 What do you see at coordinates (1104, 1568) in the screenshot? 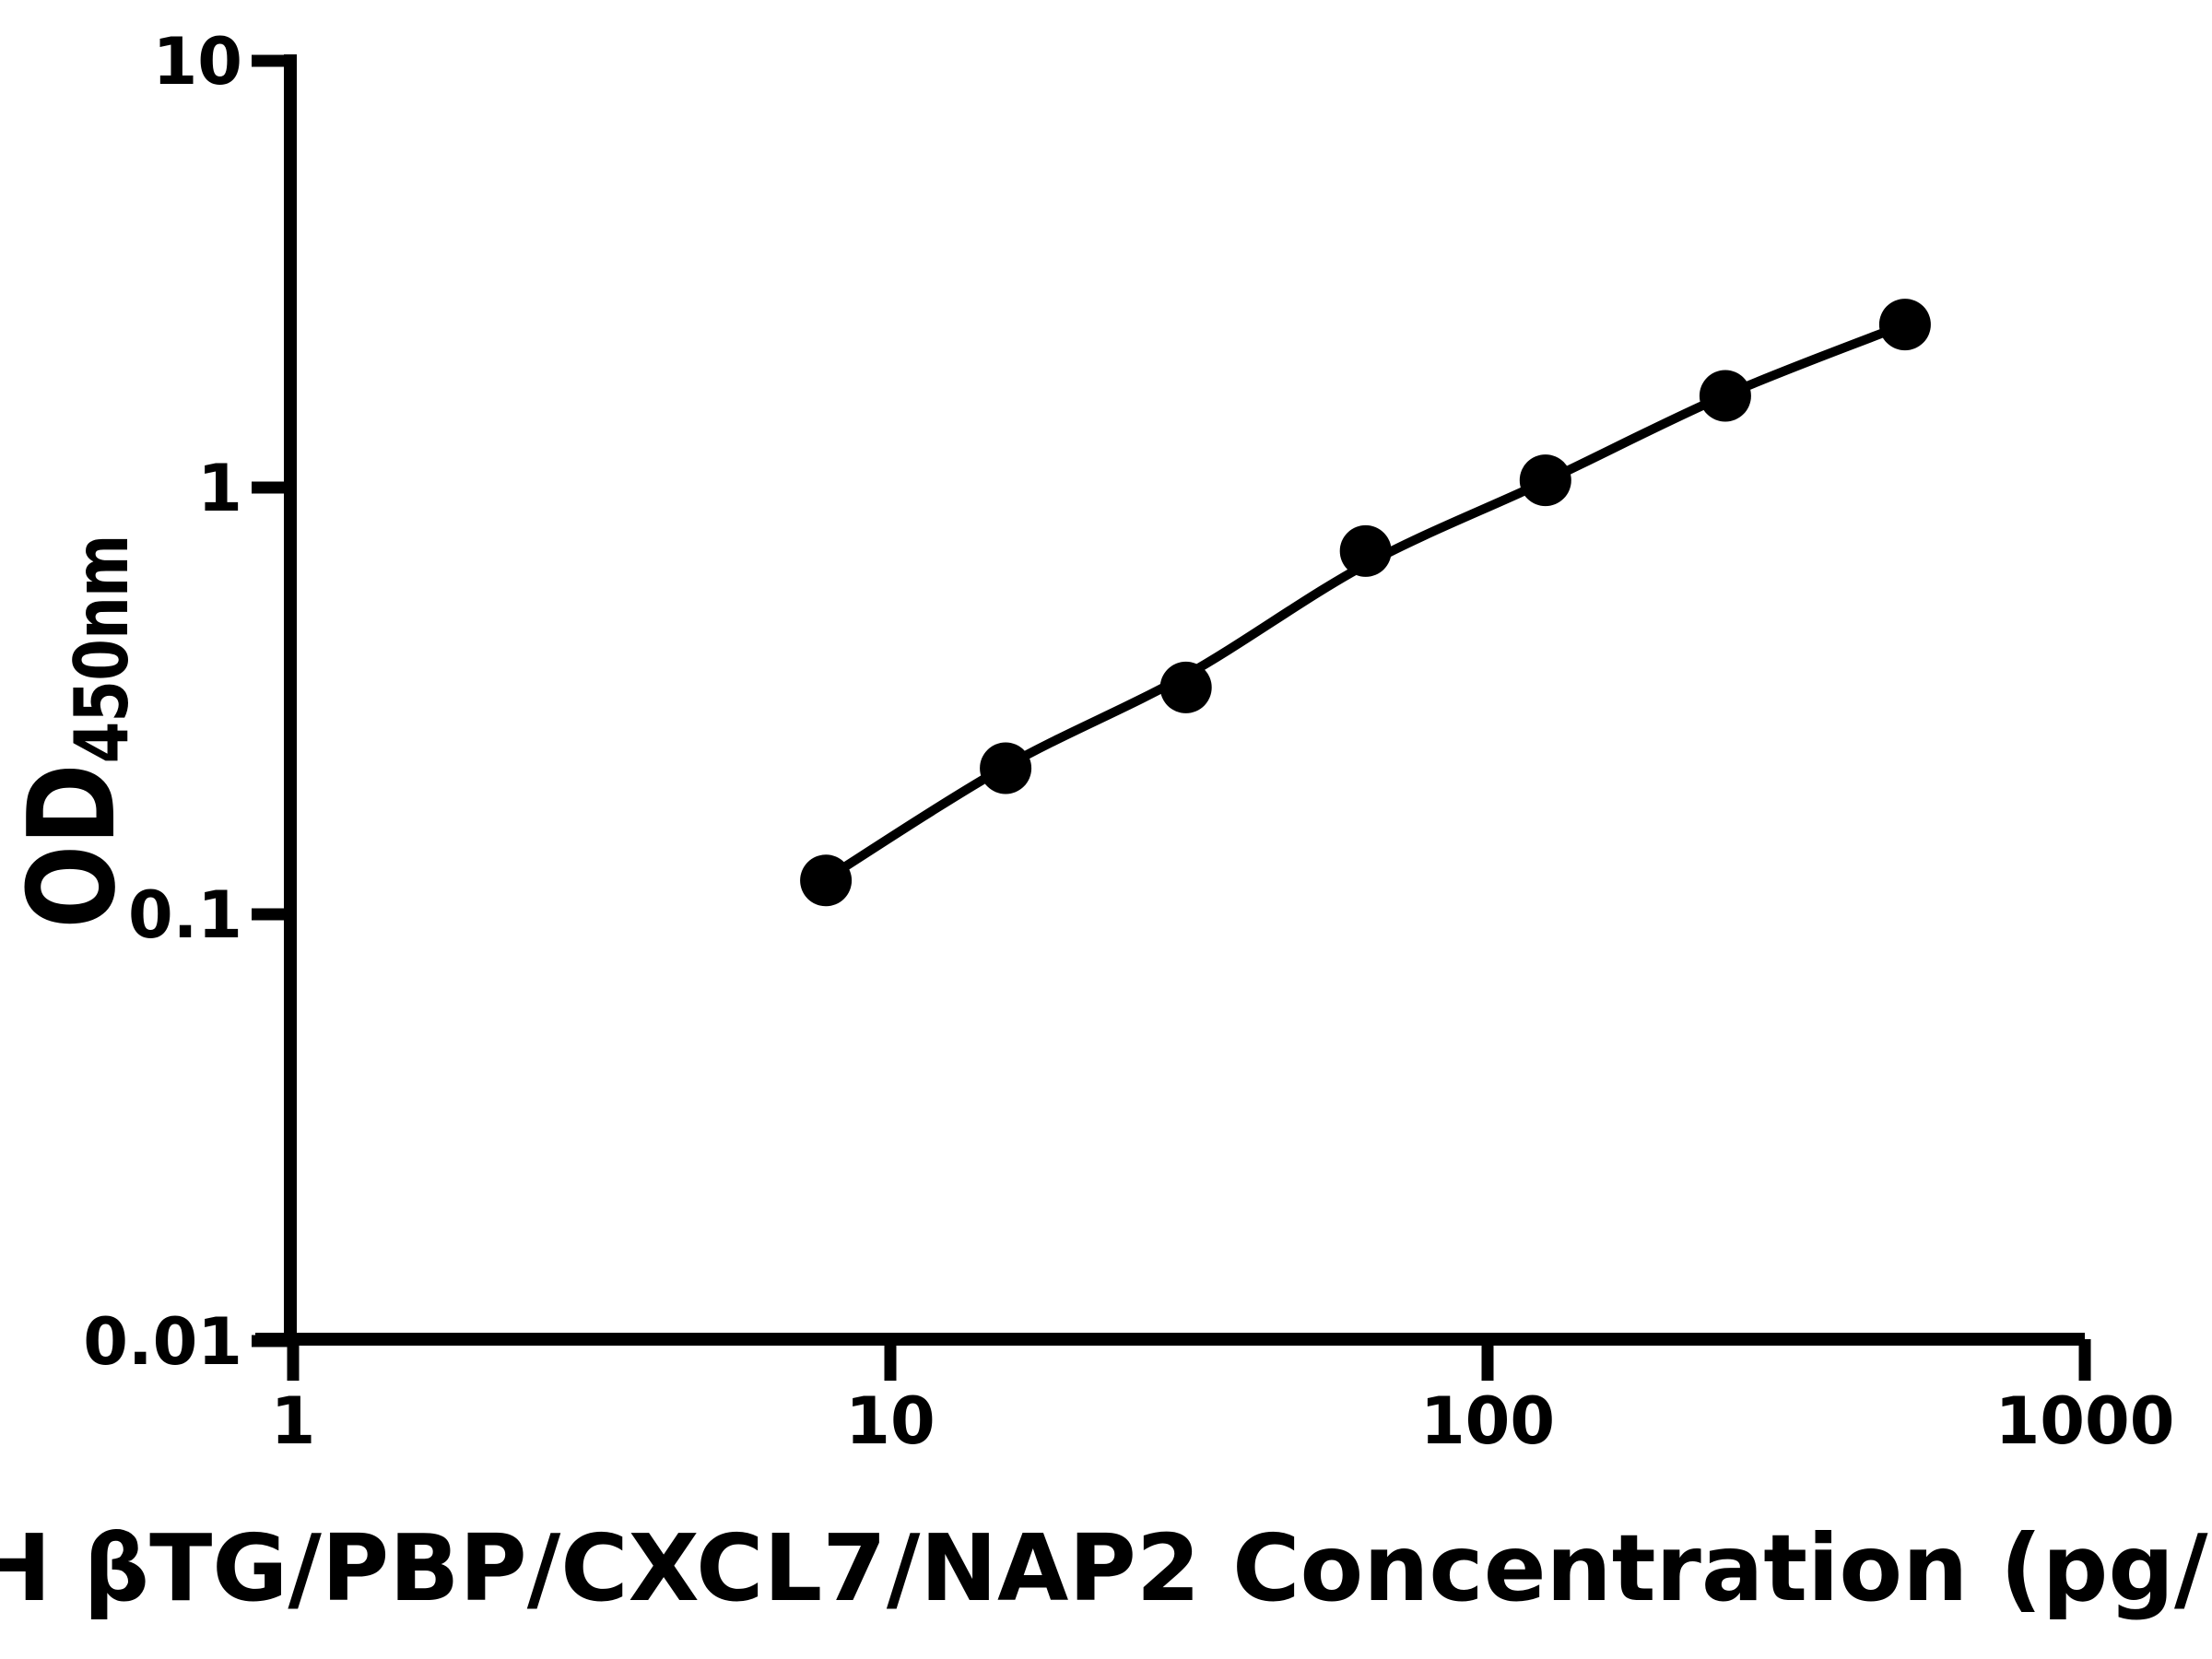
I see `x-axis-title: H βTG/PBP/CXCL7/NAP2 Concentration (pg/` at bounding box center [1104, 1568].